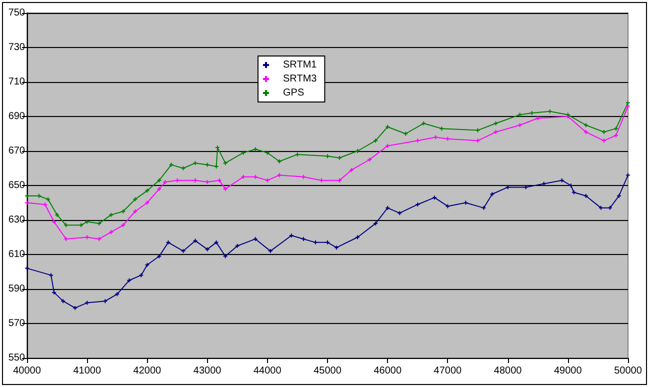  I want to click on x-tick-label: 42000, so click(147, 371).